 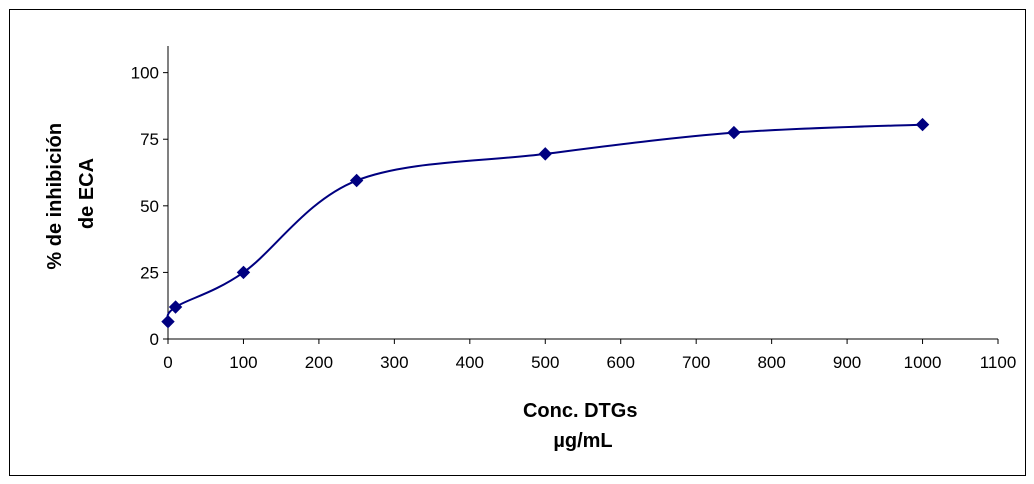 I want to click on y-axis-title-line-1: % de inhibición, so click(x=55, y=196).